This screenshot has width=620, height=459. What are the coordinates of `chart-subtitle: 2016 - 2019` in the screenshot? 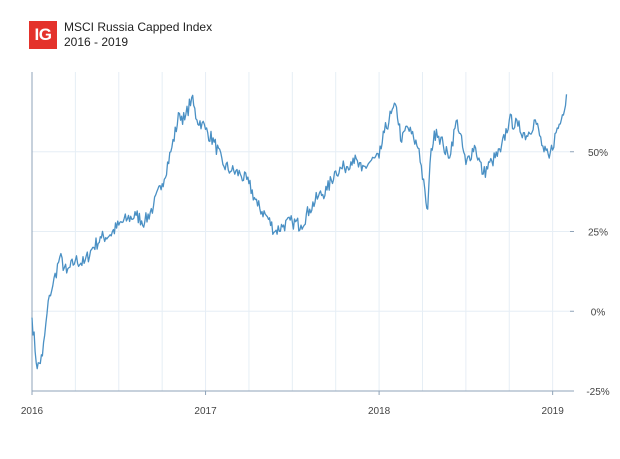 It's located at (96, 42).